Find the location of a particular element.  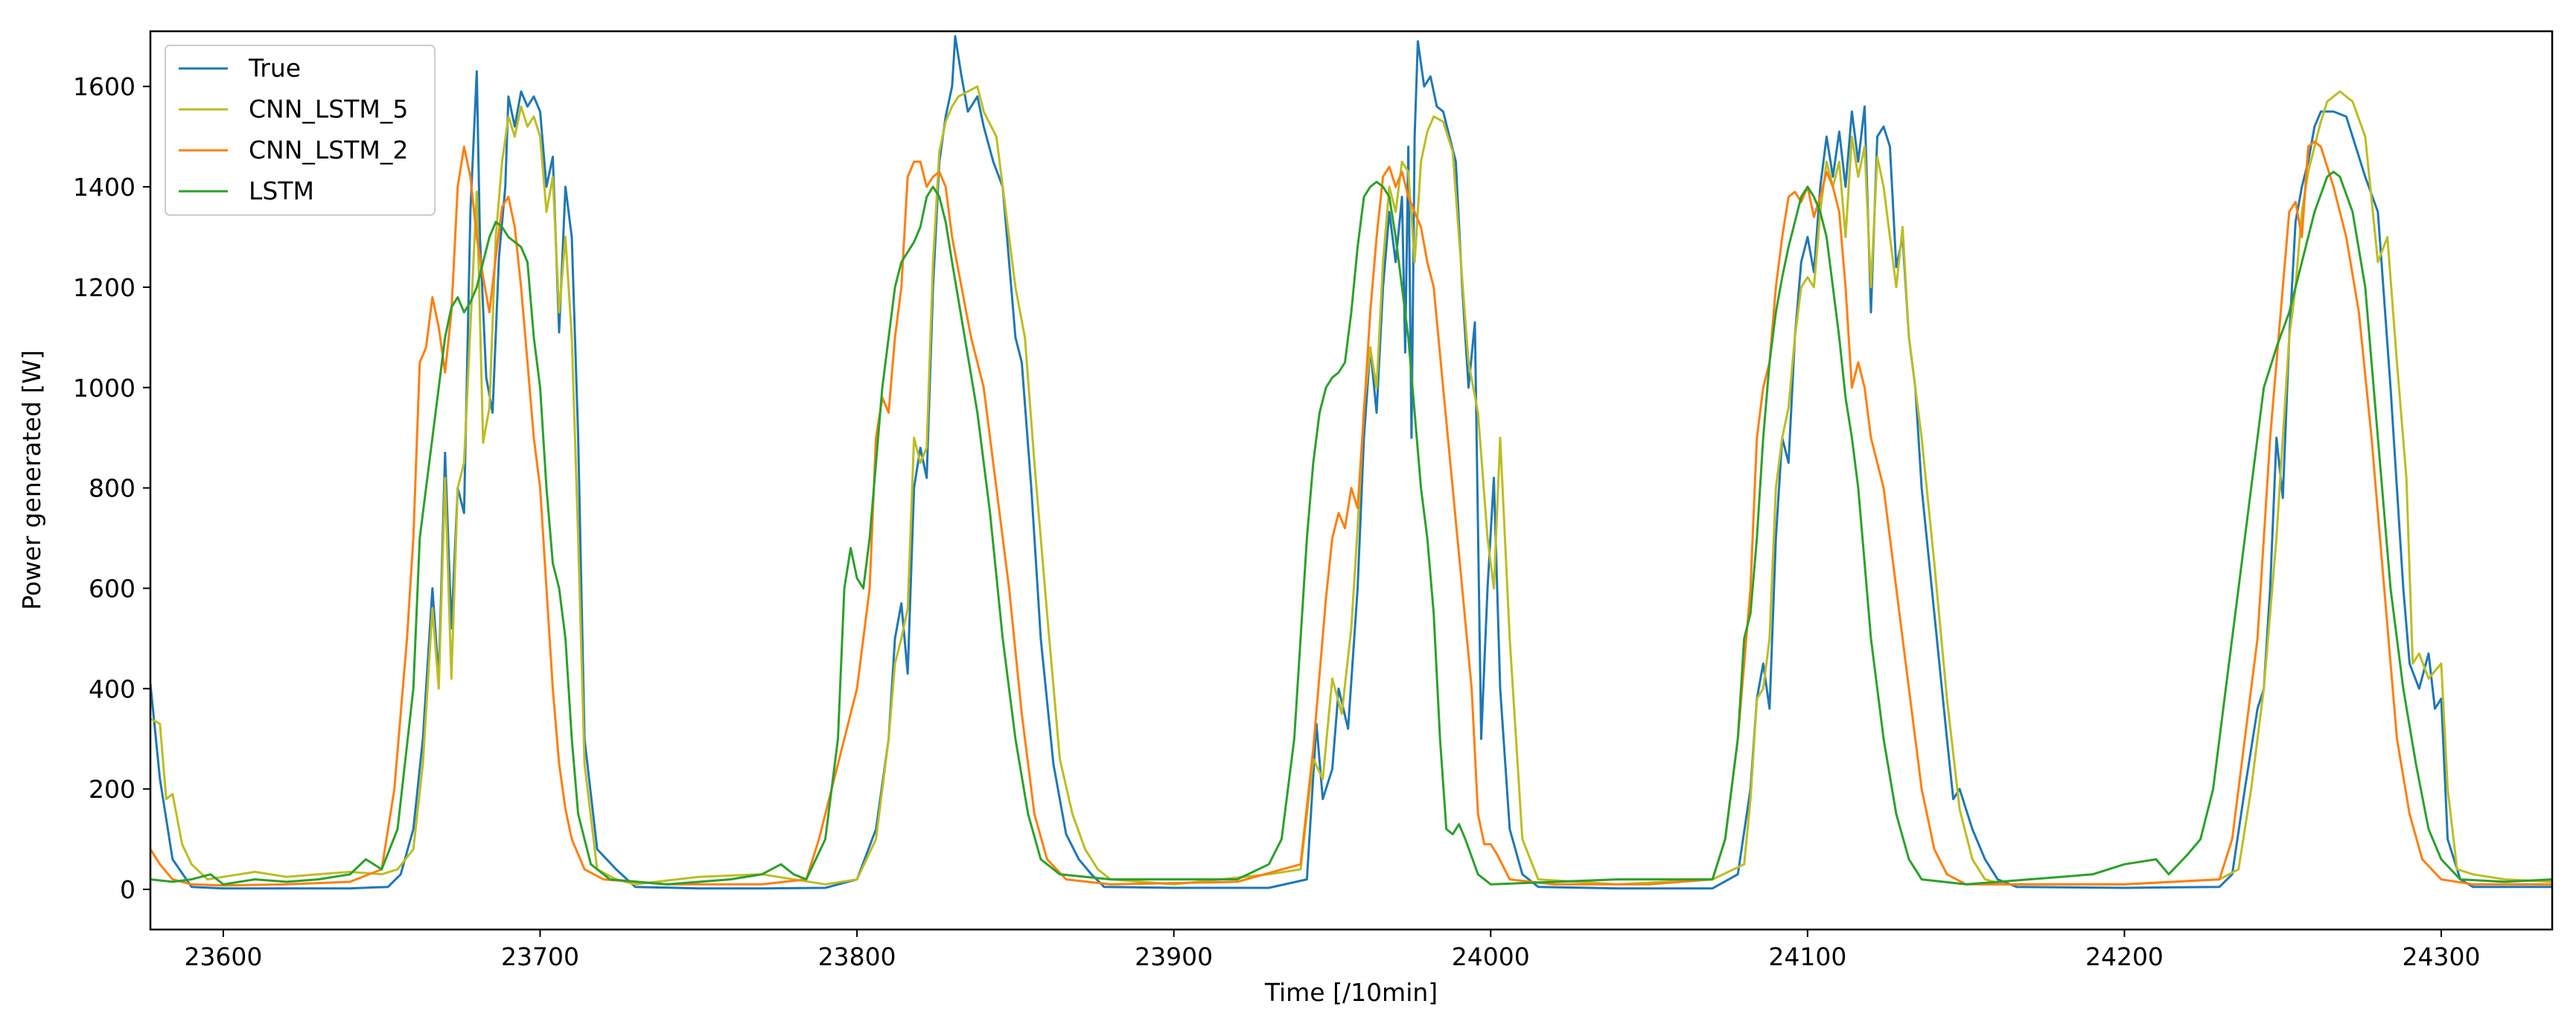

y-axis-label: Power generated [W] is located at coordinates (31, 480).